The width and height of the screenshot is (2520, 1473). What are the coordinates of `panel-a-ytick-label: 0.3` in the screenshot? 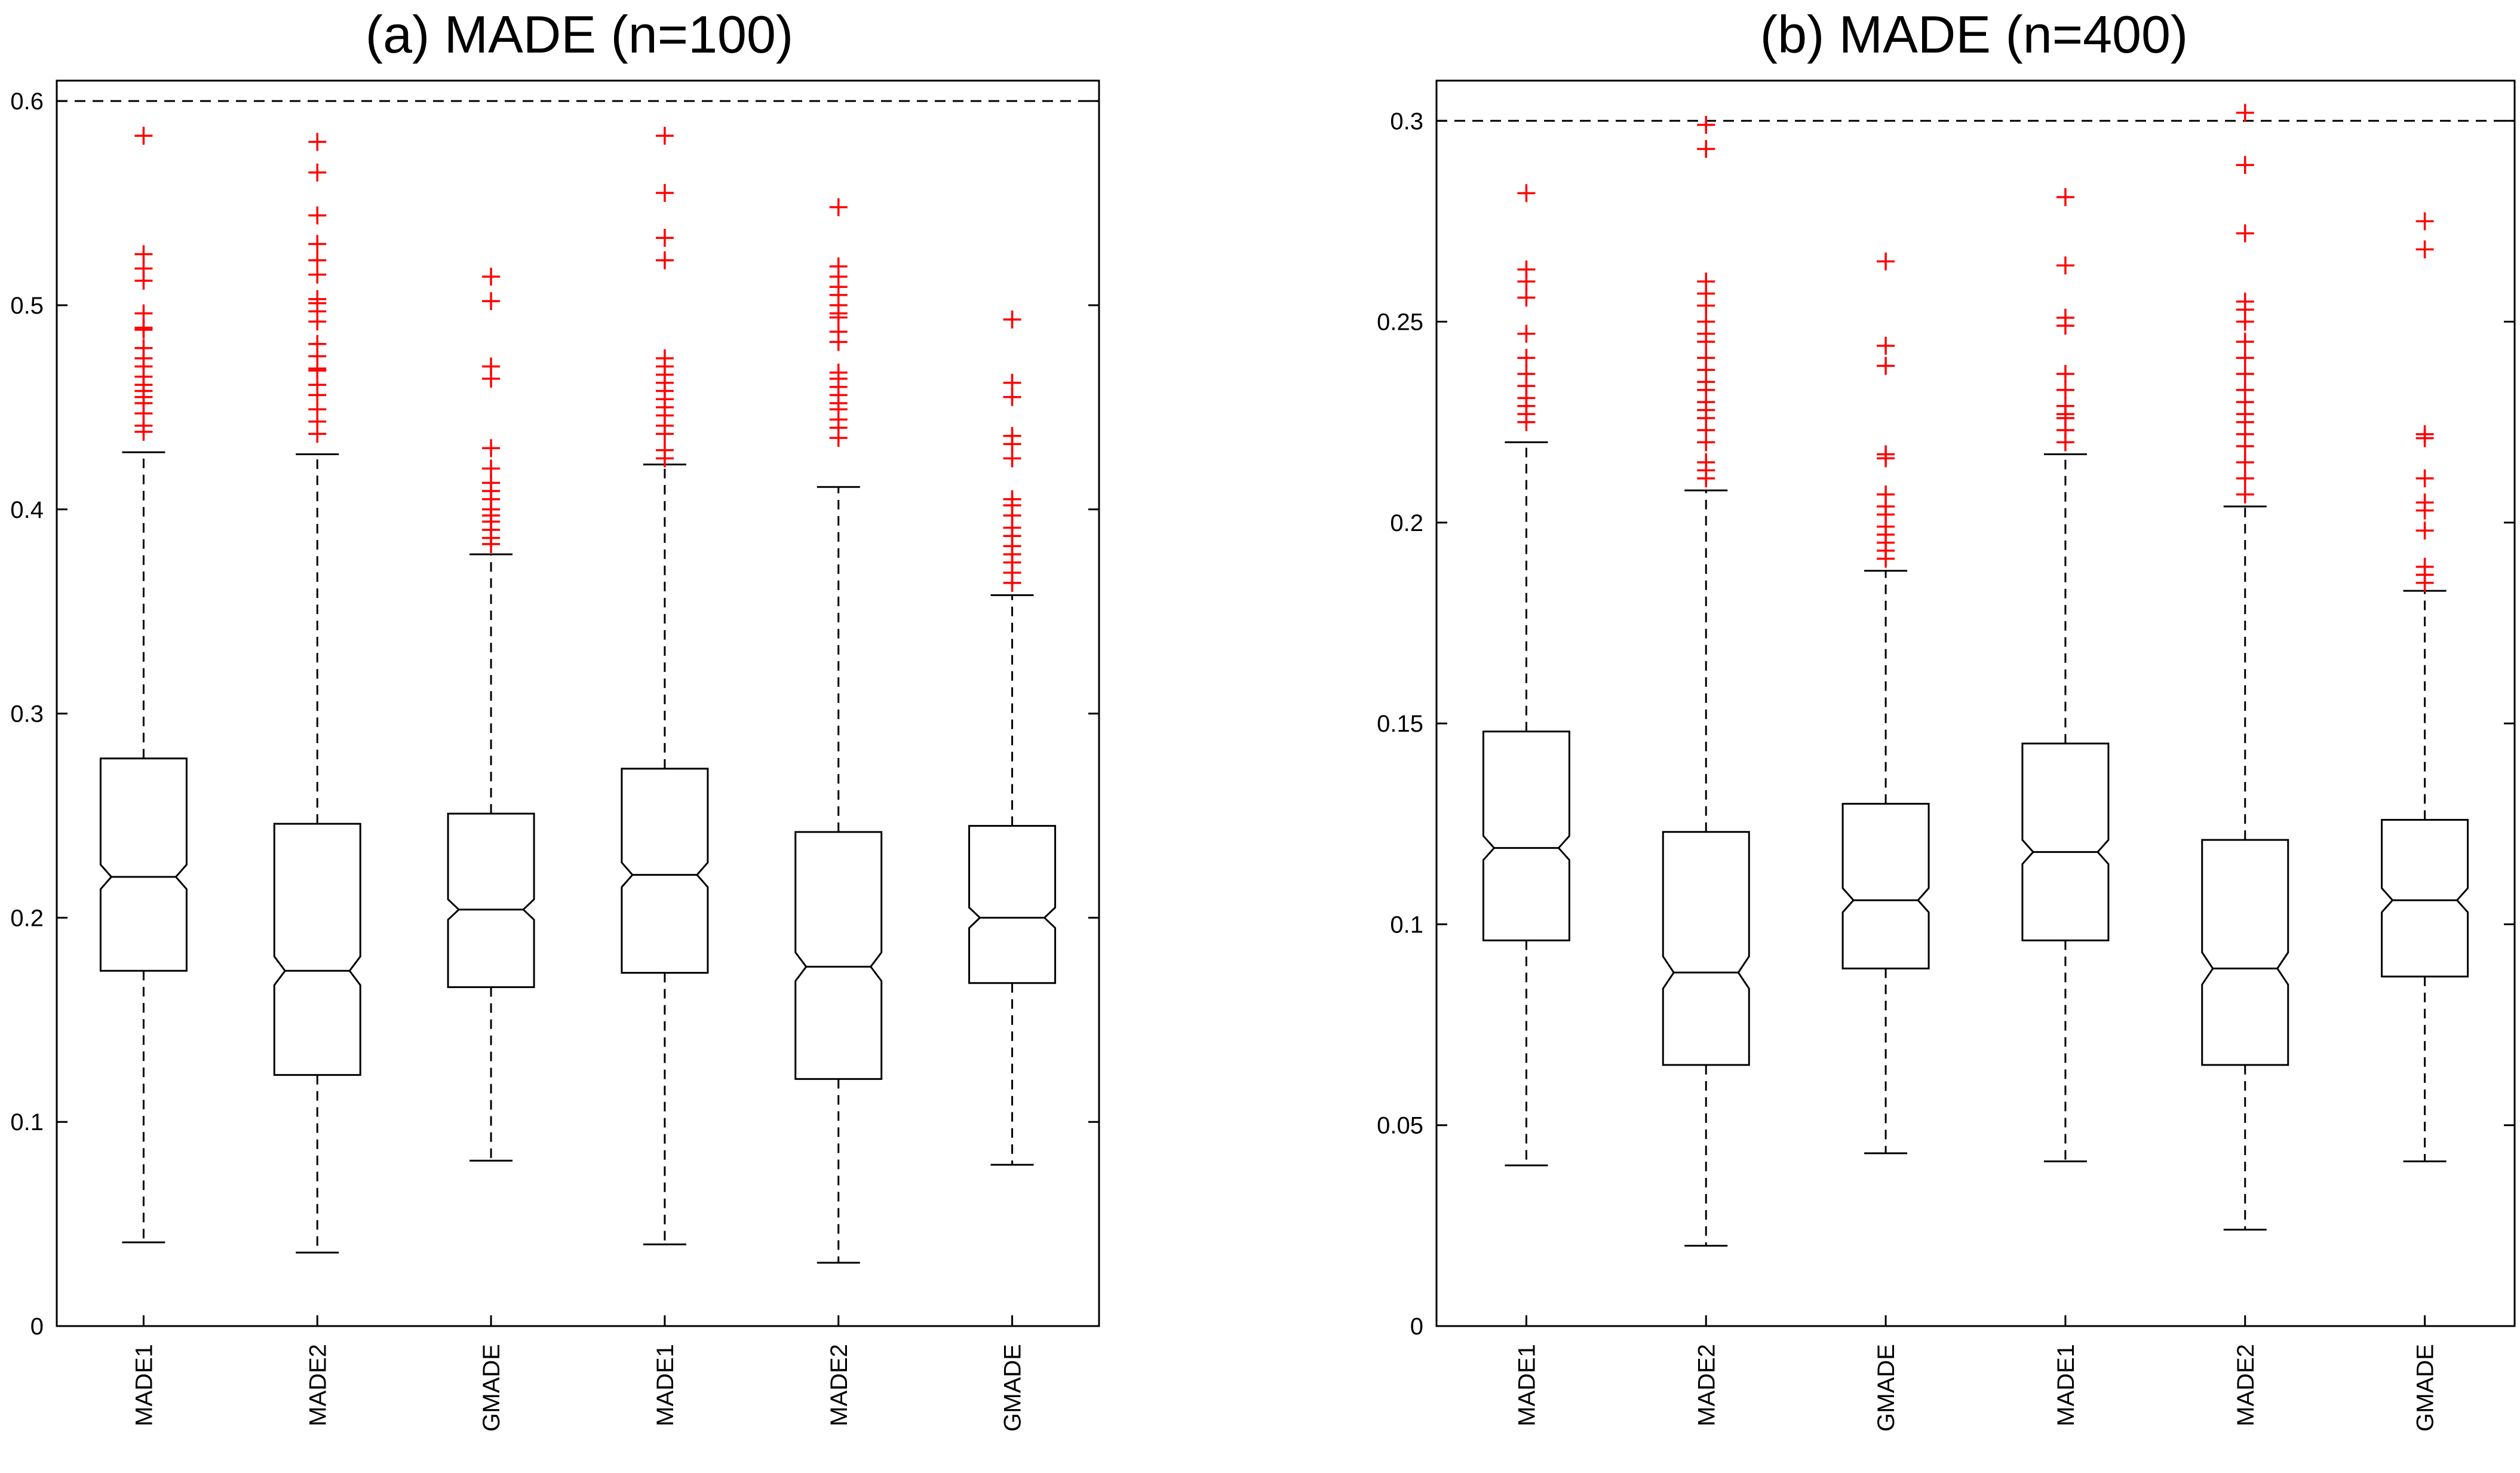 It's located at (27, 714).